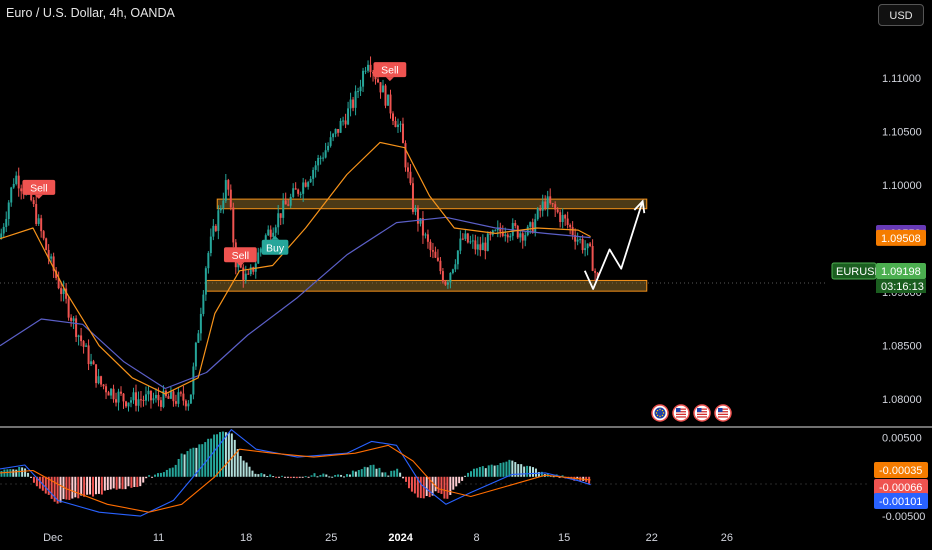  What do you see at coordinates (90, 13) in the screenshot?
I see `chart-title: Euro / U.S. Dollar, 4h, OANDA` at bounding box center [90, 13].